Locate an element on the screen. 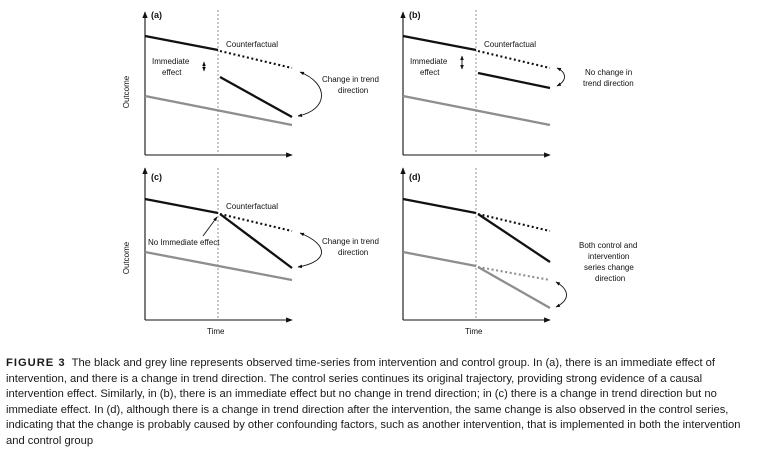 The image size is (769, 456). control-series-pre is located at coordinates (439, 259).